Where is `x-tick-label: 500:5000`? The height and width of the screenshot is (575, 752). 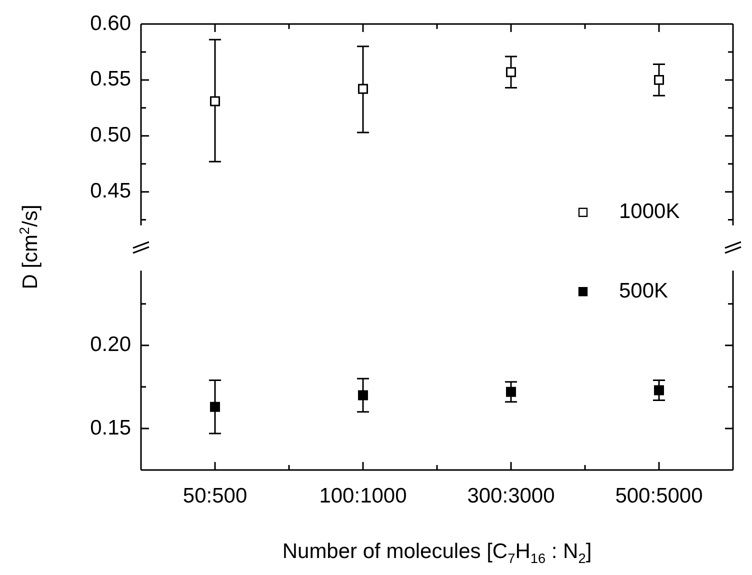
x-tick-label: 500:5000 is located at coordinates (659, 496).